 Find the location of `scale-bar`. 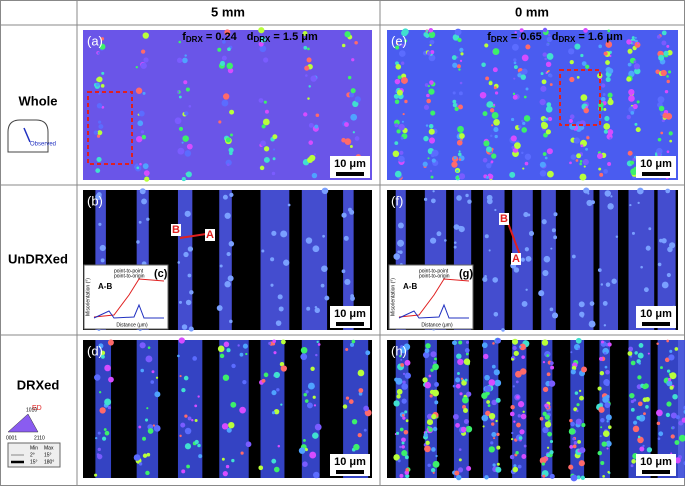

scale-bar is located at coordinates (656, 174).